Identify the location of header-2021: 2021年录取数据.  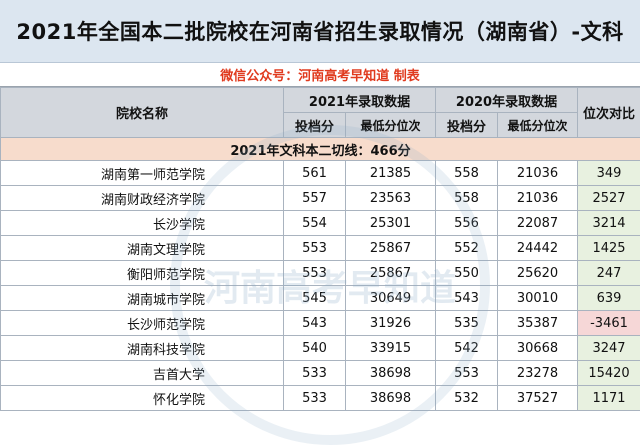
(360, 100).